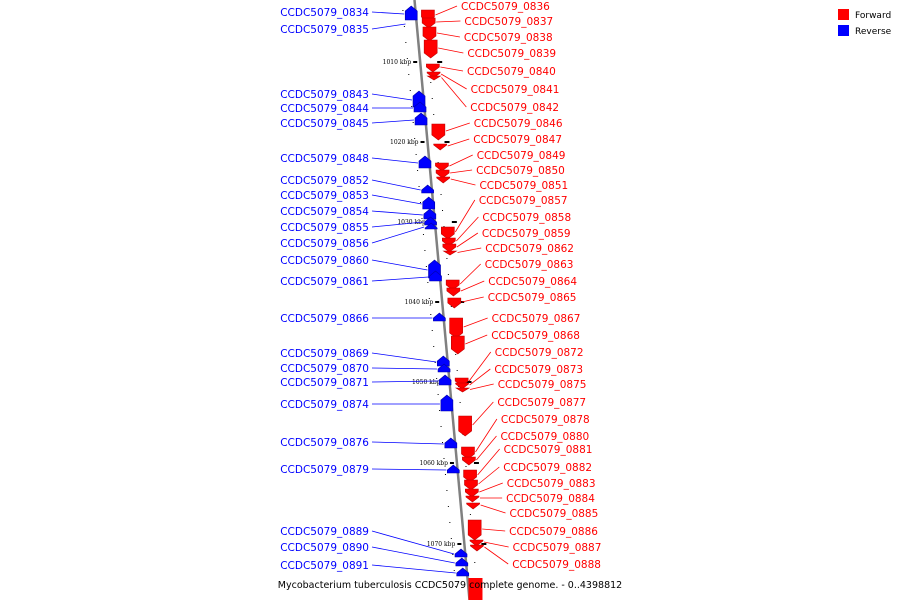 This screenshot has width=900, height=600. What do you see at coordinates (324, 319) in the screenshot?
I see `reverse-gene-label: CCDC5079_0866` at bounding box center [324, 319].